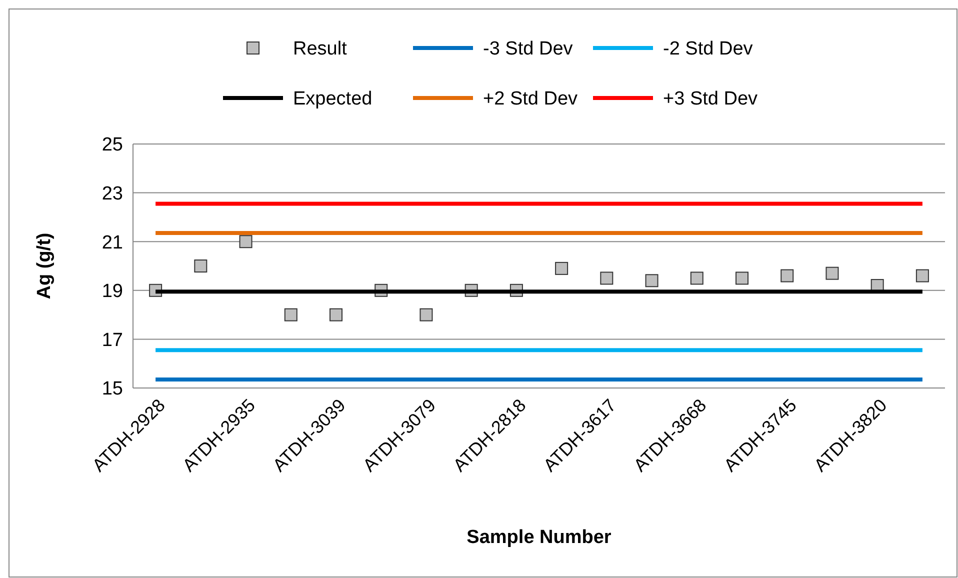  What do you see at coordinates (539, 537) in the screenshot?
I see `x-axis-title: Sample Number` at bounding box center [539, 537].